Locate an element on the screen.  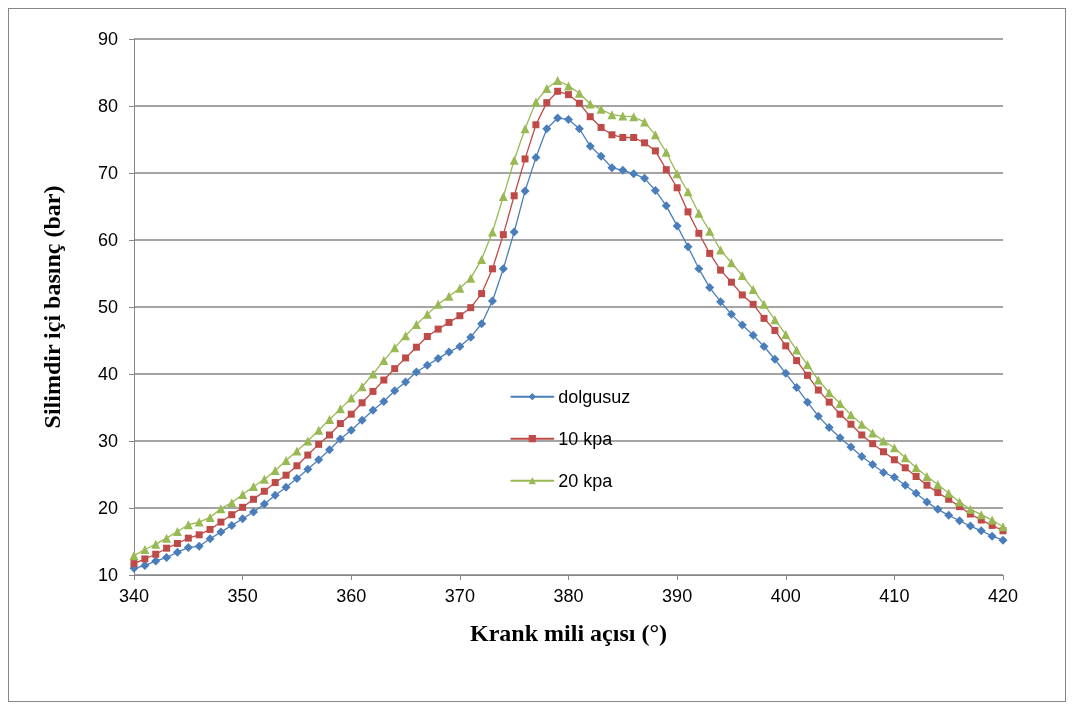
legend-label: 10 kpa is located at coordinates (586, 438).